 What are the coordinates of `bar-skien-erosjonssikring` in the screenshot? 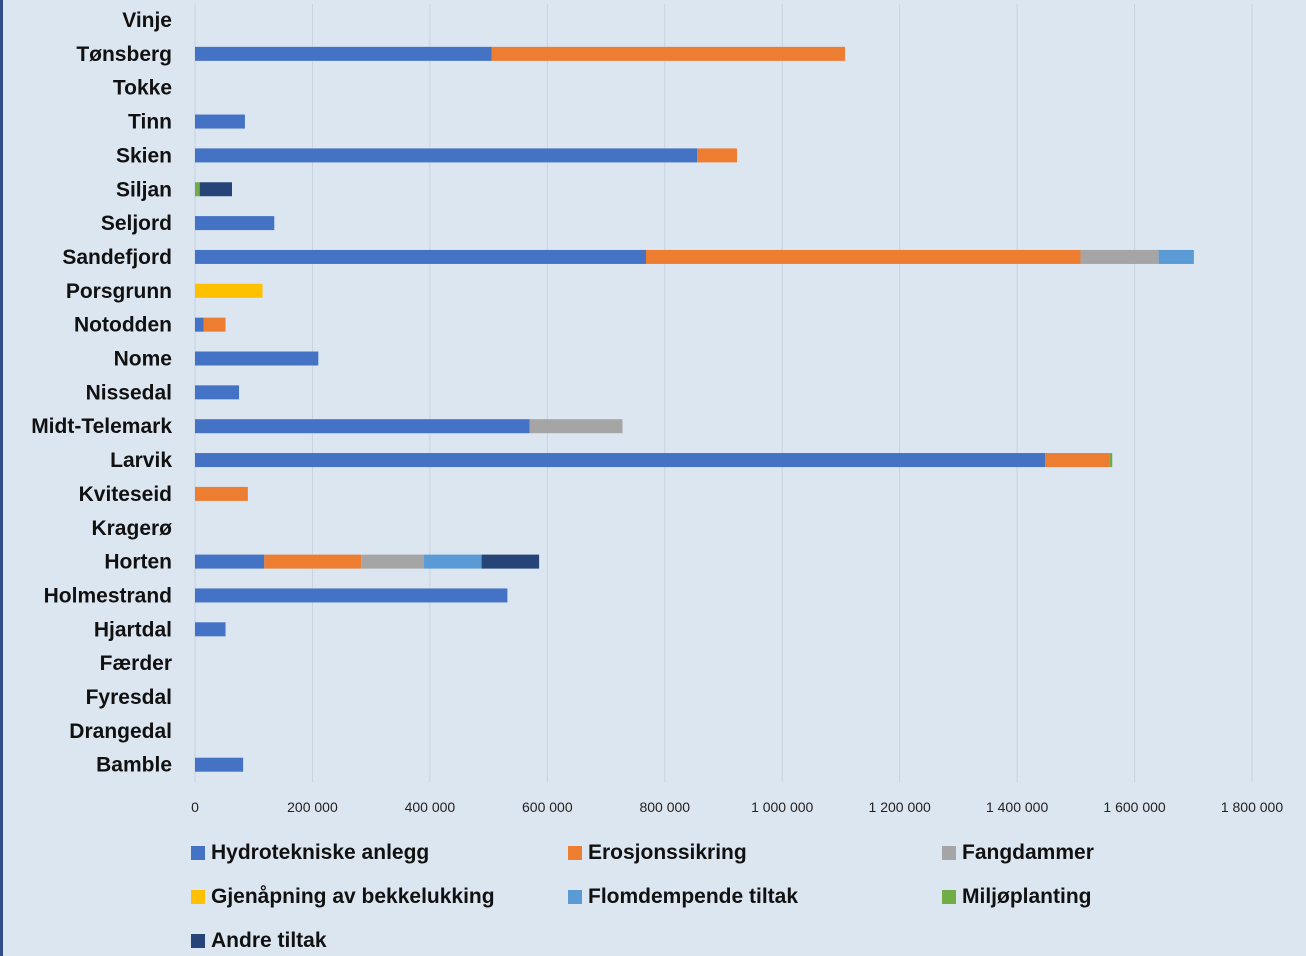 It's located at (717, 155).